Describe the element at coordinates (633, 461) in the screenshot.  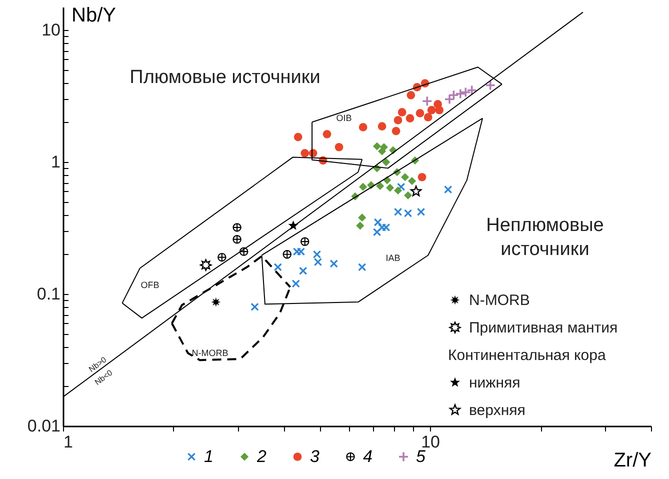
I see `x-axis-title: Zr/Y` at that location.